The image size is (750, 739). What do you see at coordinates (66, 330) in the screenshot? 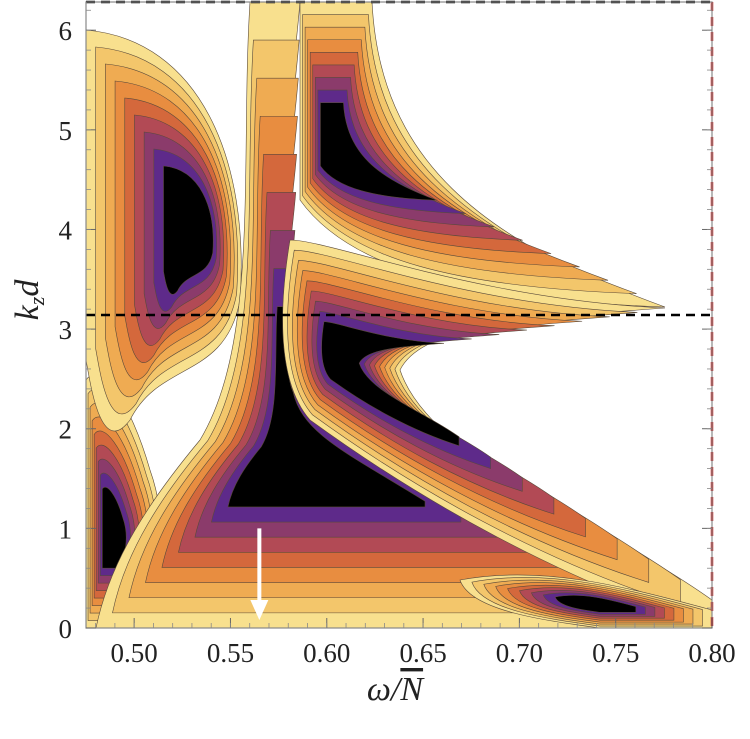
I see `y-tick-label: 3` at bounding box center [66, 330].